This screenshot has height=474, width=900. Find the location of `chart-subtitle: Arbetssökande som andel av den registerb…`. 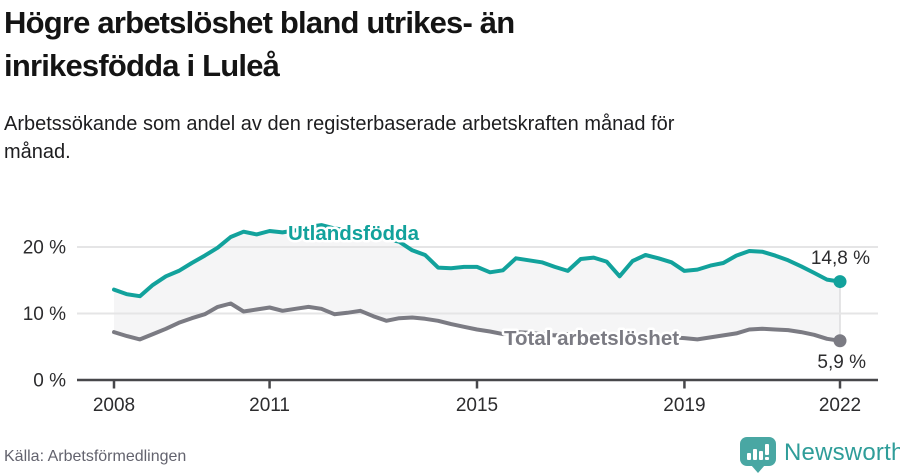

chart-subtitle: Arbetssökande som andel av den registerb… is located at coordinates (439, 138).